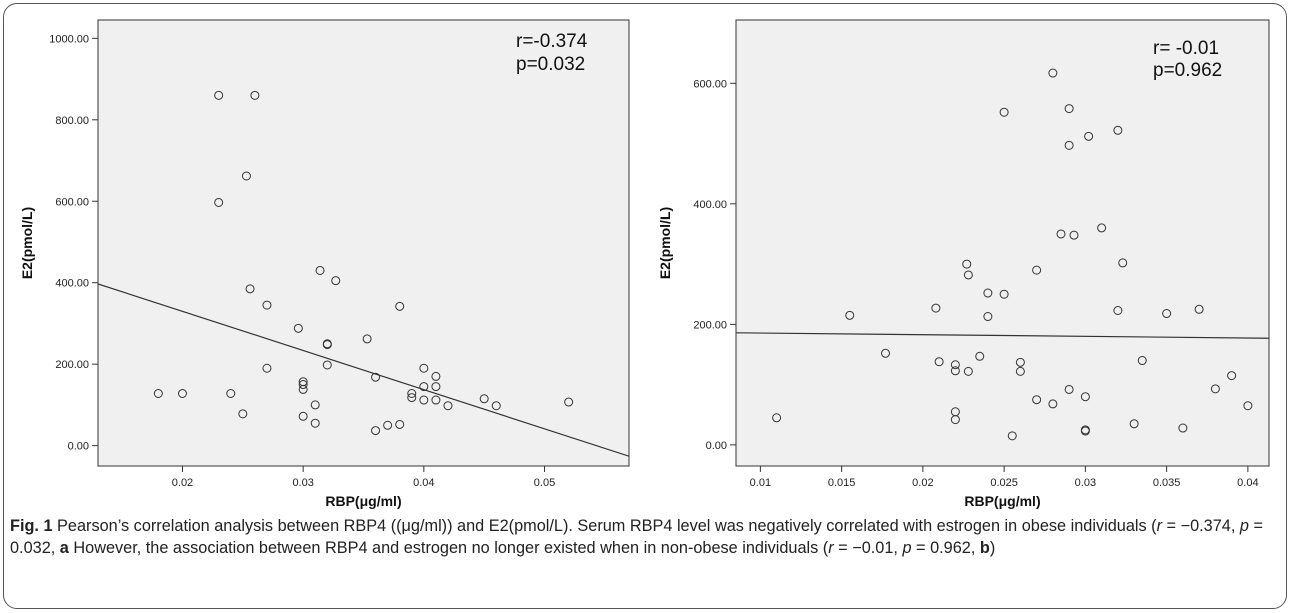 The image size is (1292, 613). Describe the element at coordinates (363, 501) in the screenshot. I see `x-axis-label-a: RBP(μg/ml)` at that location.